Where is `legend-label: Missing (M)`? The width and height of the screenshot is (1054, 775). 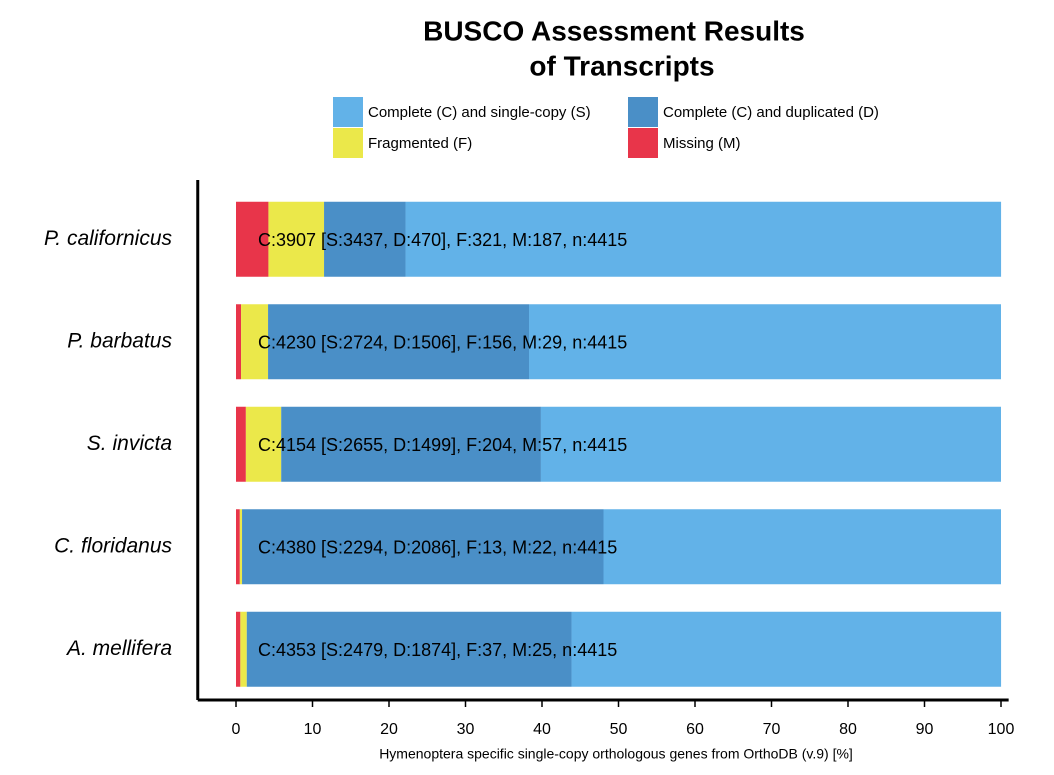
legend-label: Missing (M) is located at coordinates (702, 143).